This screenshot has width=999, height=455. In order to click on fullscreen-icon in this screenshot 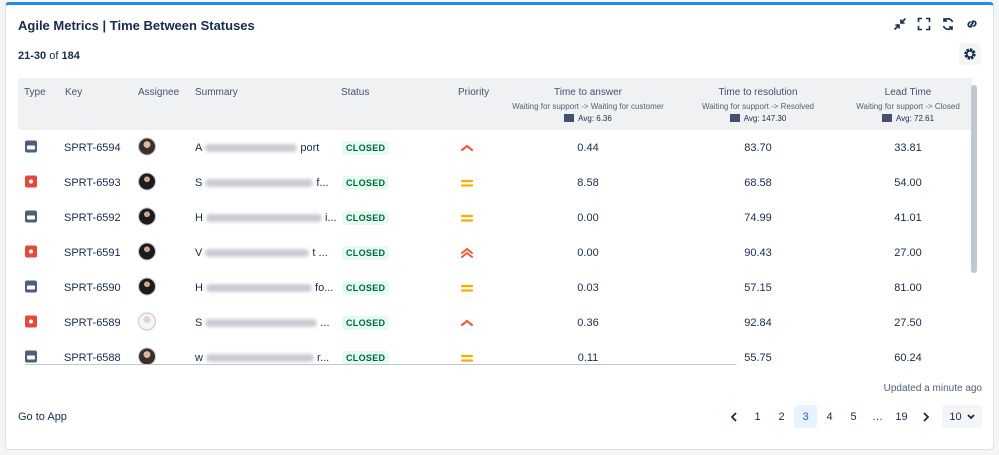, I will do `click(924, 24)`.